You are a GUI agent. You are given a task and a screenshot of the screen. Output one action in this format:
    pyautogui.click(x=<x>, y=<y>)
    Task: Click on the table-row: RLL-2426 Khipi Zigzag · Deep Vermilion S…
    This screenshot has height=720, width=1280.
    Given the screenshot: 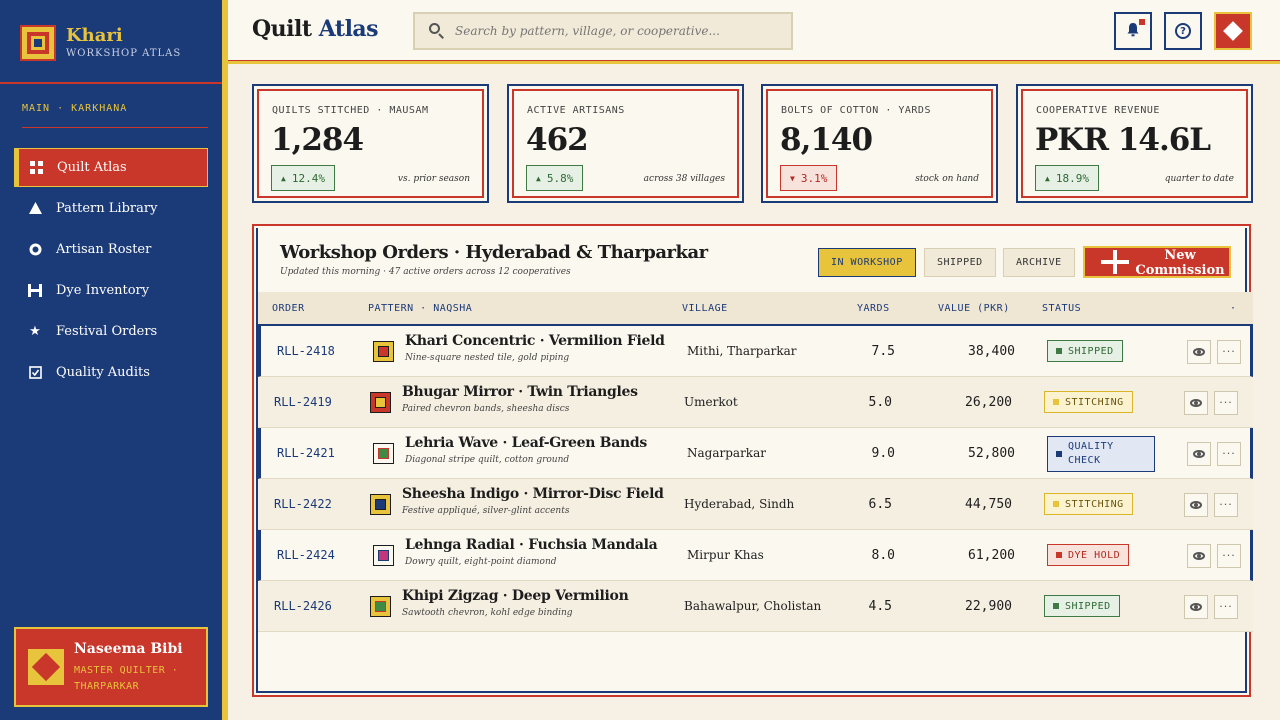 What is the action you would take?
    pyautogui.click(x=755, y=606)
    